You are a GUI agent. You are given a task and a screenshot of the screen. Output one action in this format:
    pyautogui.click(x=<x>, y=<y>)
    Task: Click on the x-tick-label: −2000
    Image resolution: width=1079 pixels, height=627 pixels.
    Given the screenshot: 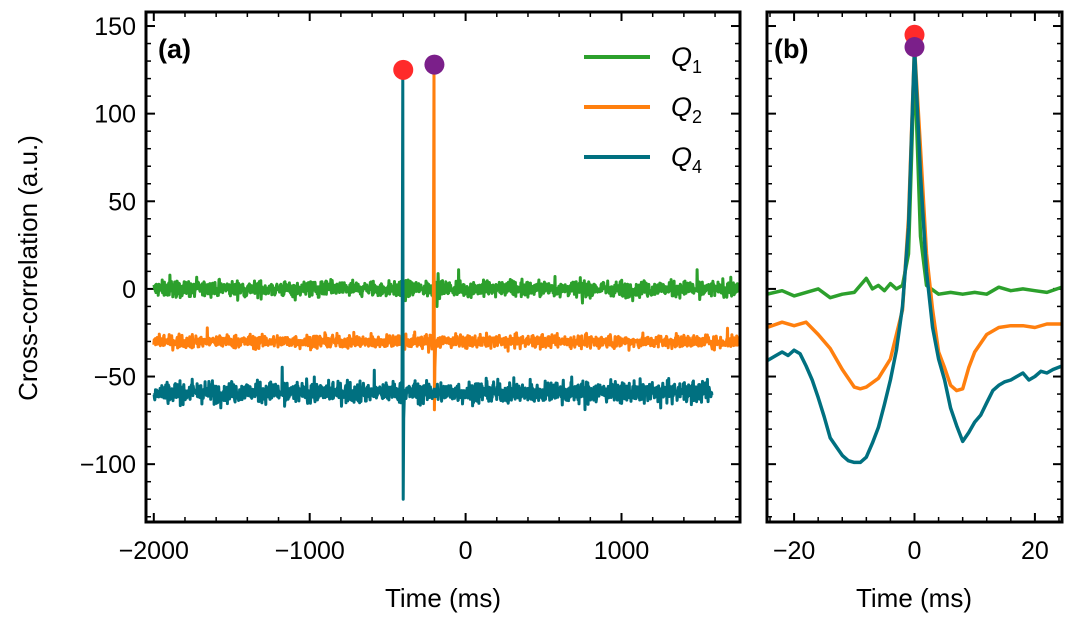 What is the action you would take?
    pyautogui.click(x=154, y=551)
    